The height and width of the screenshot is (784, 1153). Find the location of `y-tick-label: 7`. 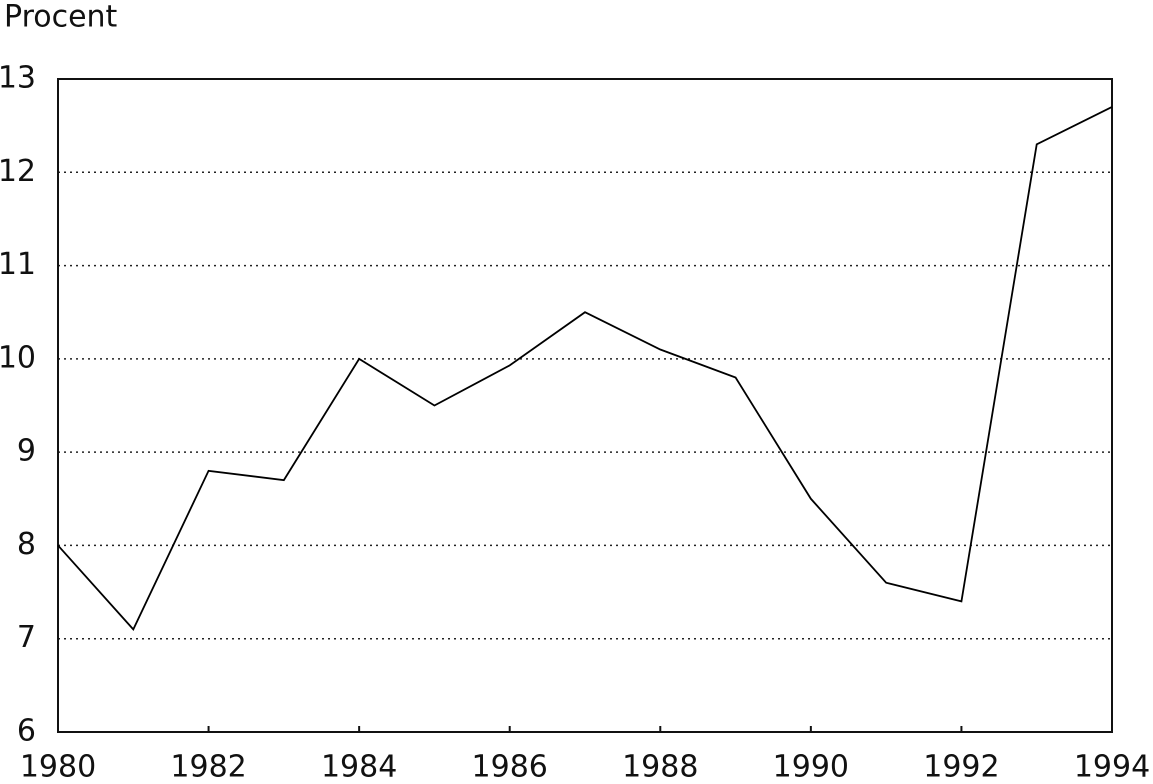

y-tick-label: 7 is located at coordinates (26, 637).